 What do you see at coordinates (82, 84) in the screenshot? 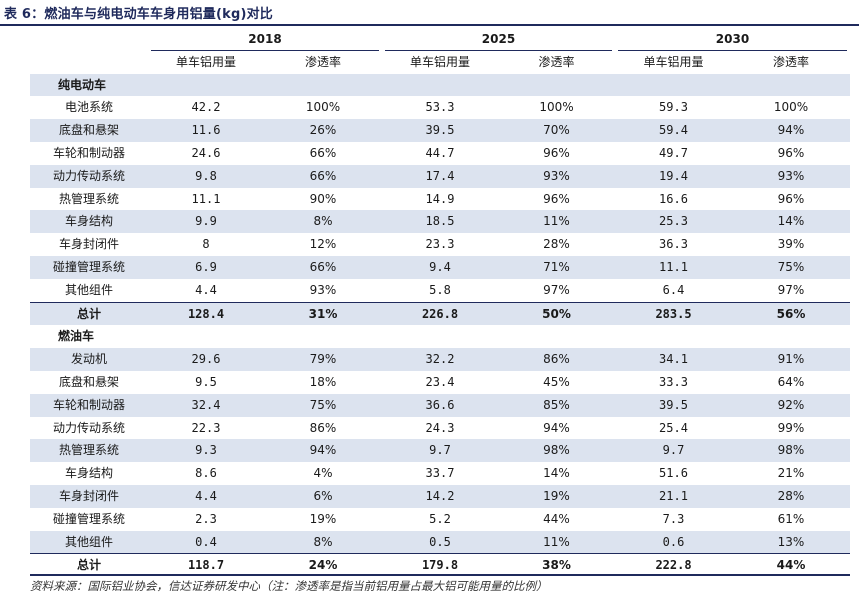
I see `section-label: 纯电动车` at bounding box center [82, 84].